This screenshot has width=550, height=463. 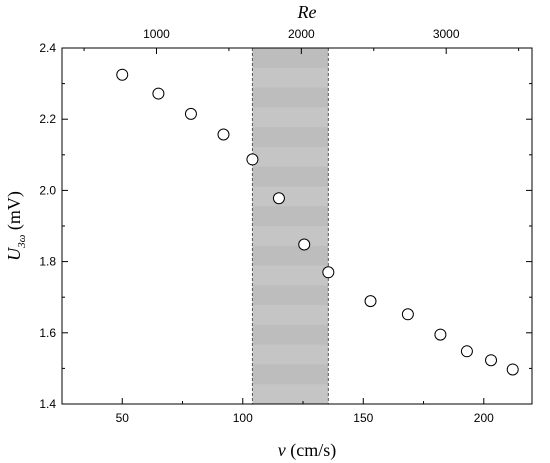 I want to click on y-axis-unit: (mV), so click(x=14, y=213).